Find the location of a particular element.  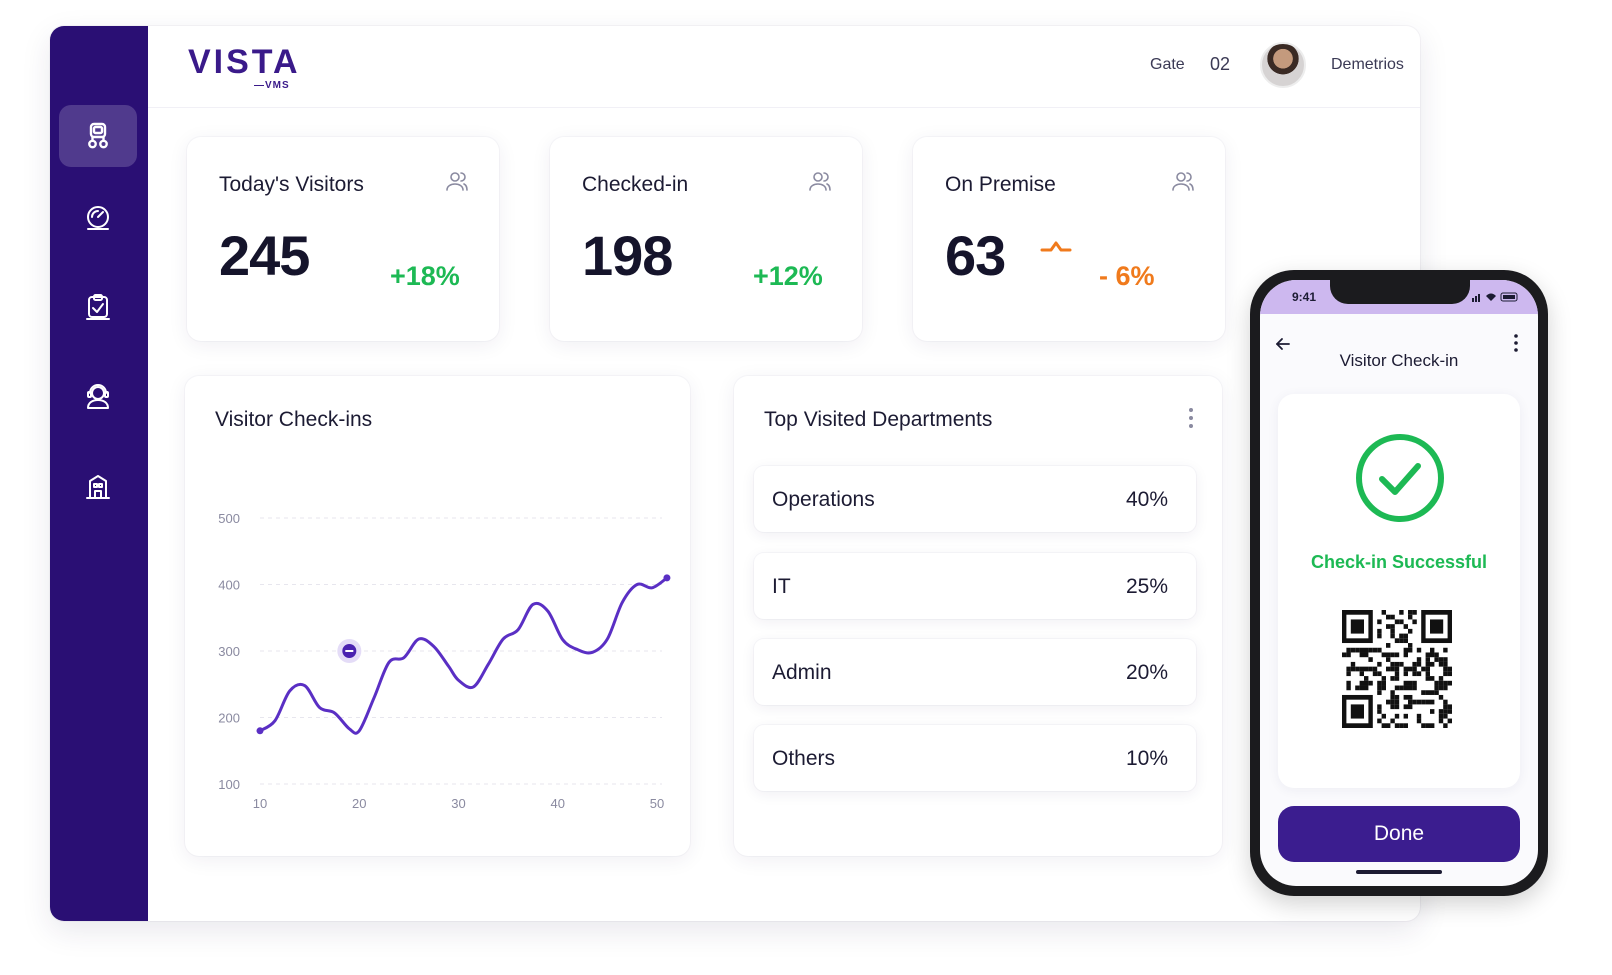

sidebar-item-checklist is located at coordinates (98, 307).